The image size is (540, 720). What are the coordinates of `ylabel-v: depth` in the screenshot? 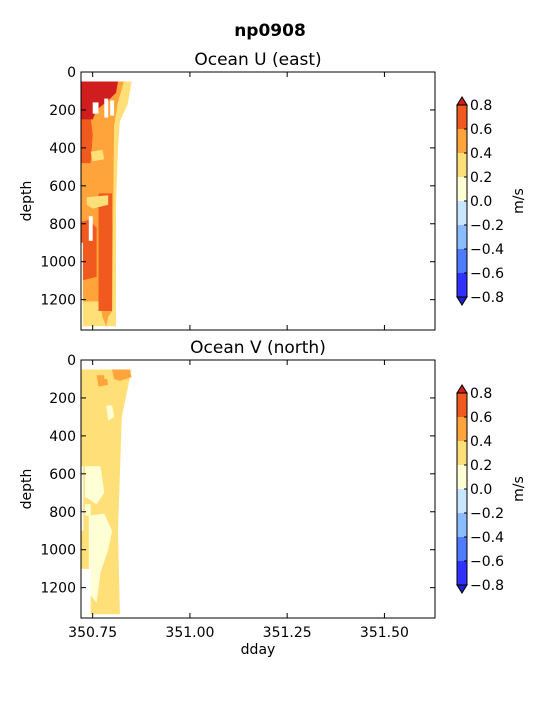 It's located at (27, 489).